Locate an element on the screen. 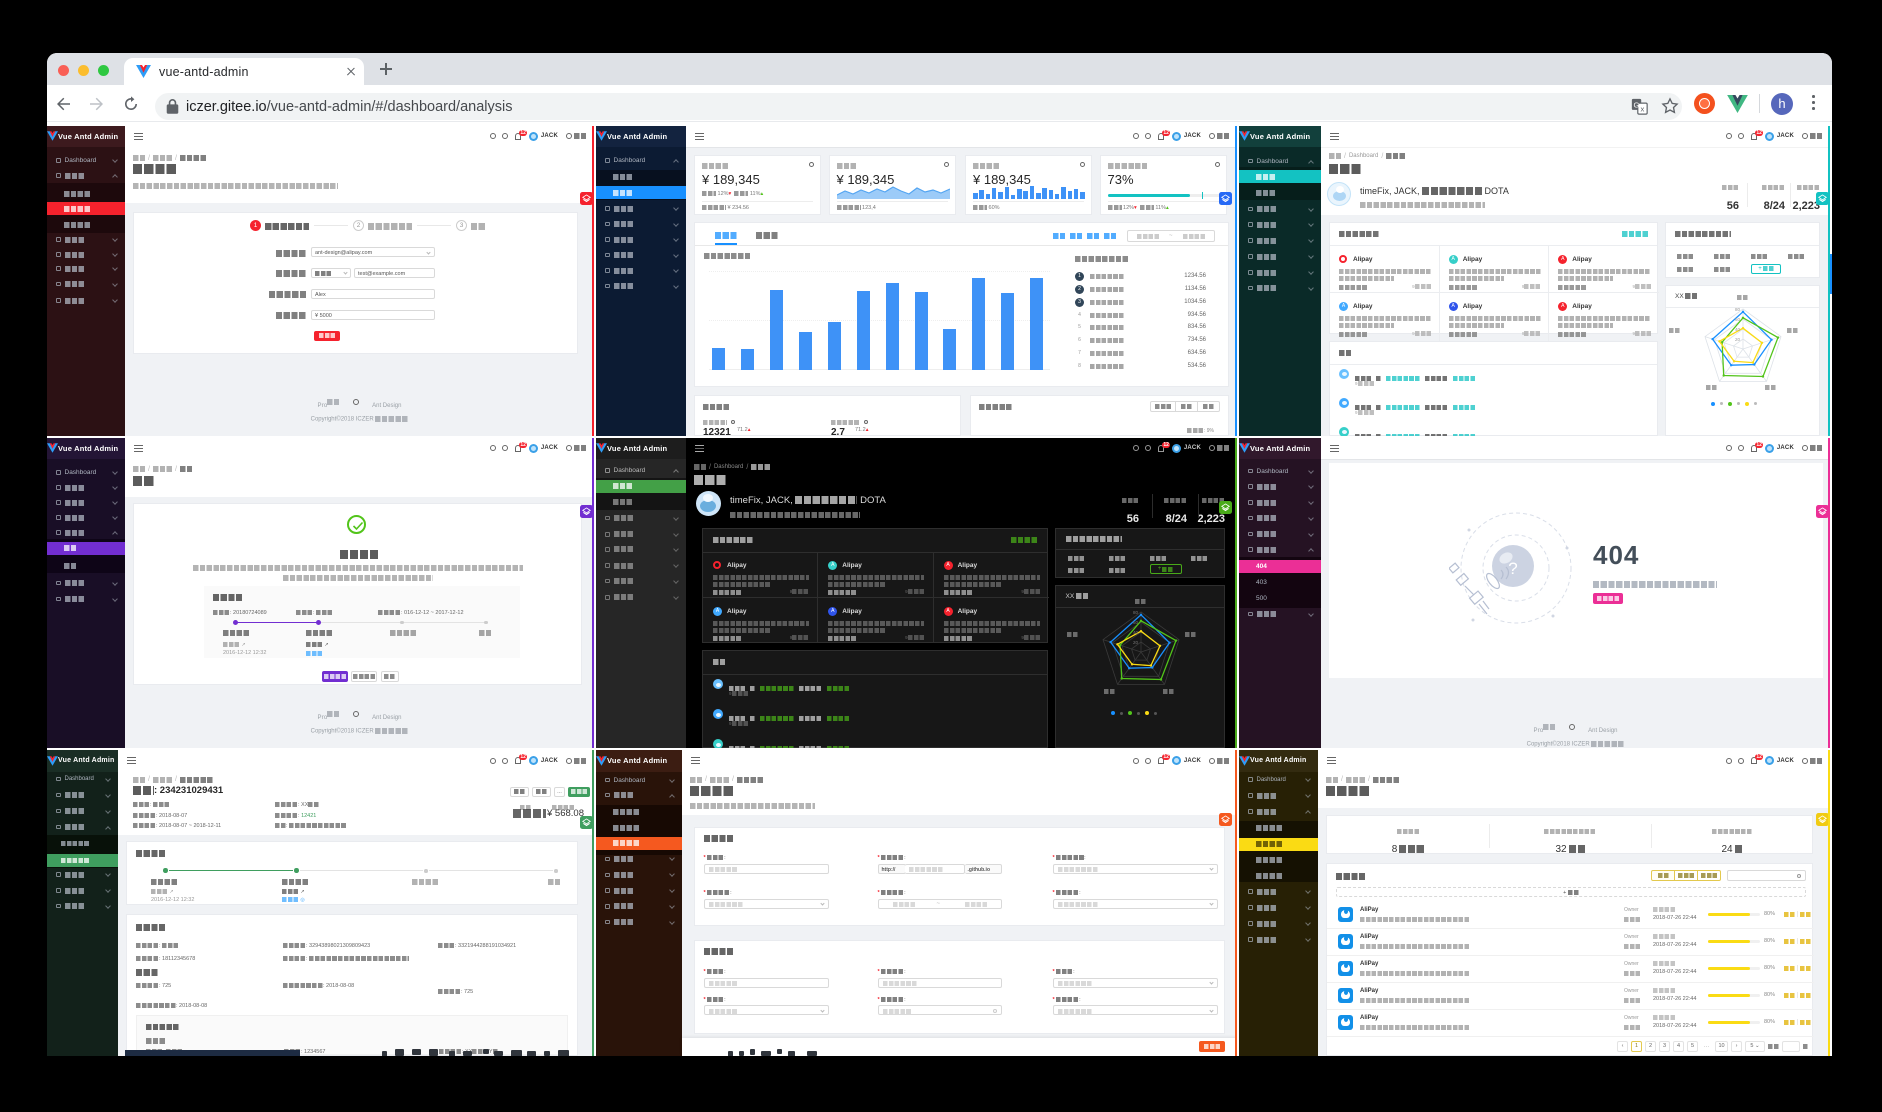 The width and height of the screenshot is (1882, 1112). svg-text: G is located at coordinates (1637, 104).